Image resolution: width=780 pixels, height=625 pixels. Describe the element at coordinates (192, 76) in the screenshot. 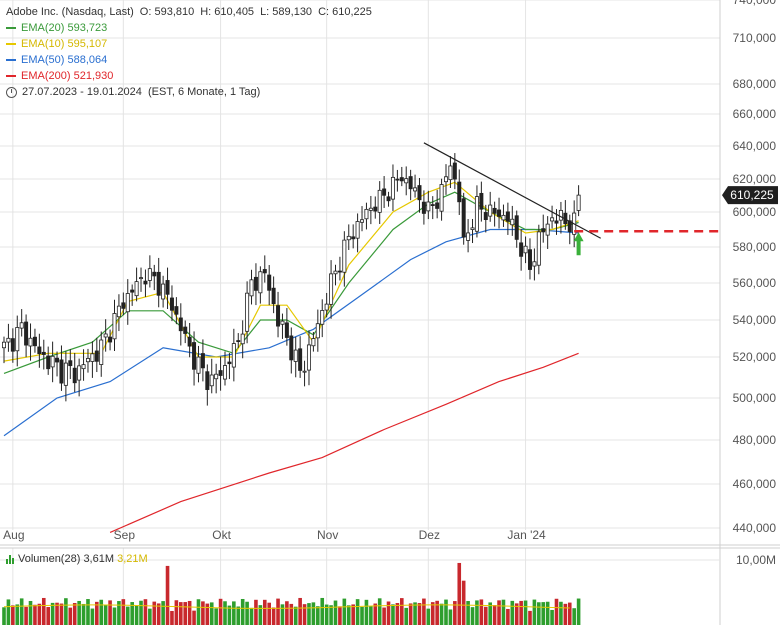

I see `legend-ema200: EMA(200) 521,930` at that location.